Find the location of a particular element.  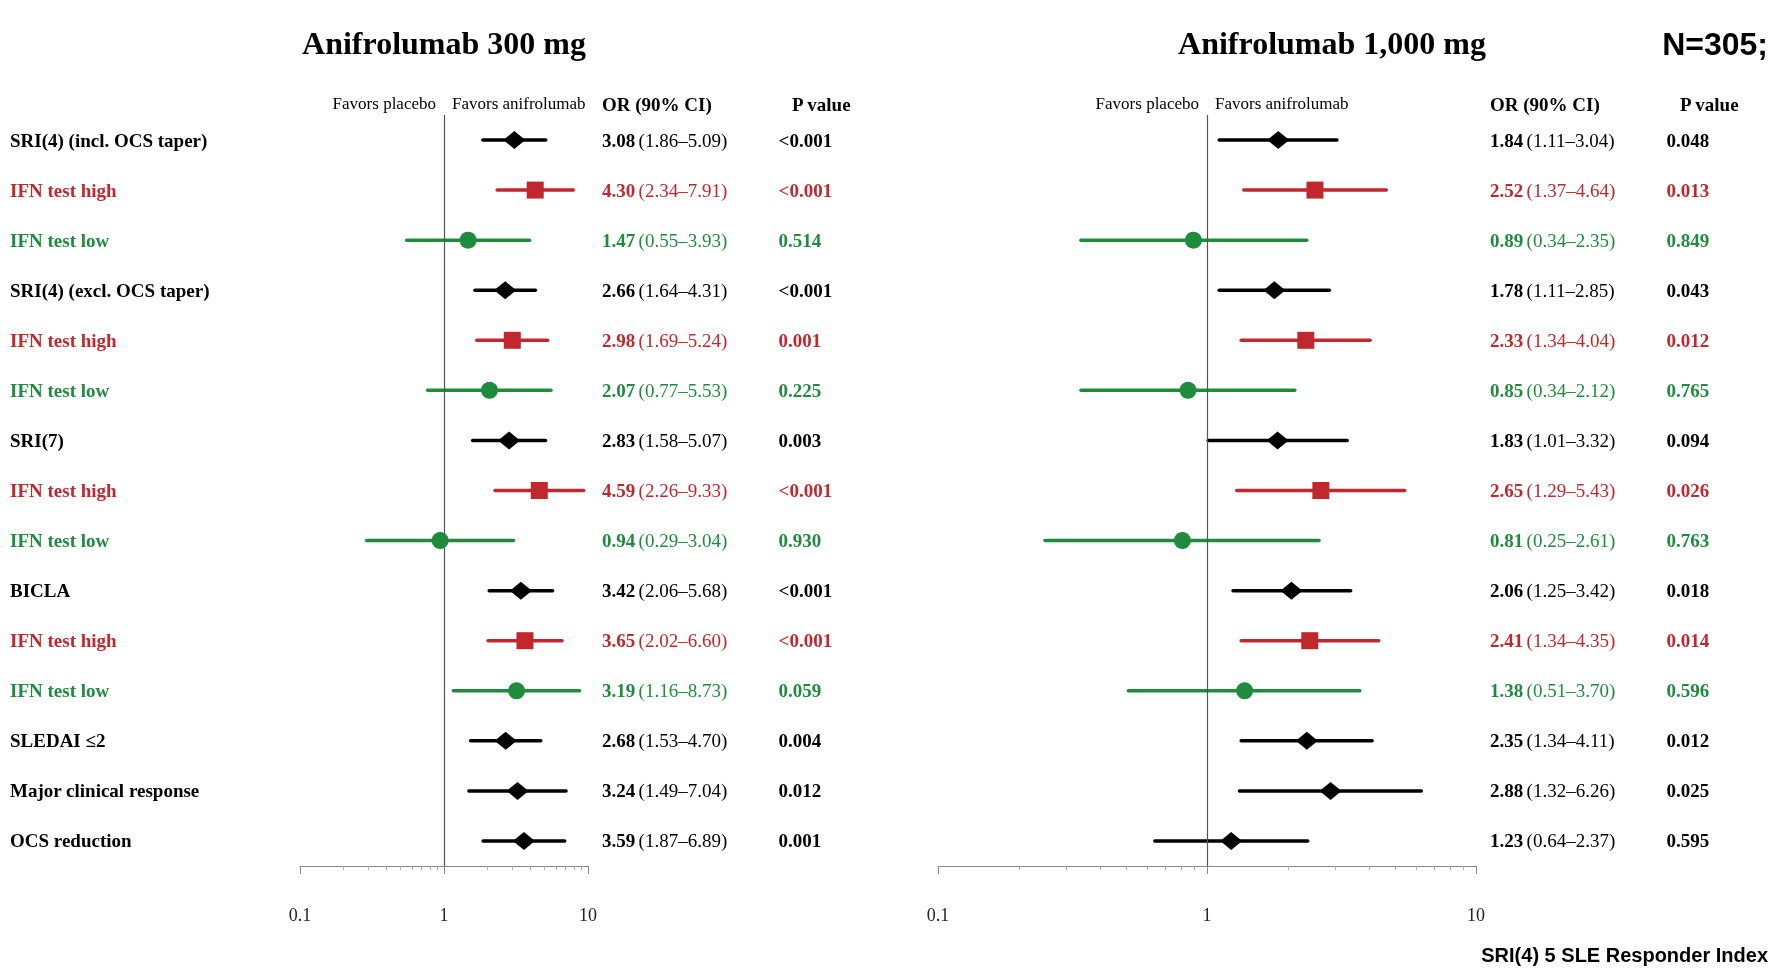

text: 2.88 (1.32–6.26) 0.025 is located at coordinates (1600, 791).